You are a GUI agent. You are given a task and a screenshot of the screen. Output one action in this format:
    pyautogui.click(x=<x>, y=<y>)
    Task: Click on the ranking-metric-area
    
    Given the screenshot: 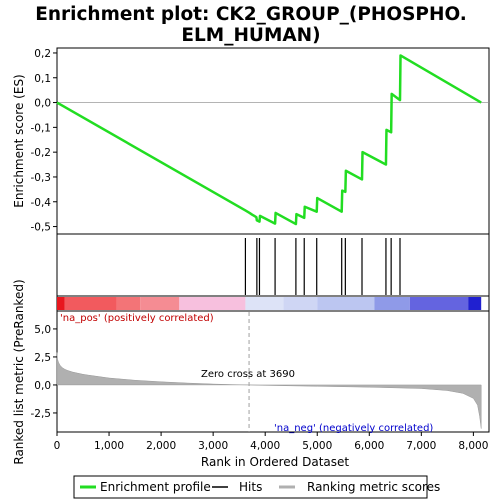 What is the action you would take?
    pyautogui.click(x=269, y=390)
    